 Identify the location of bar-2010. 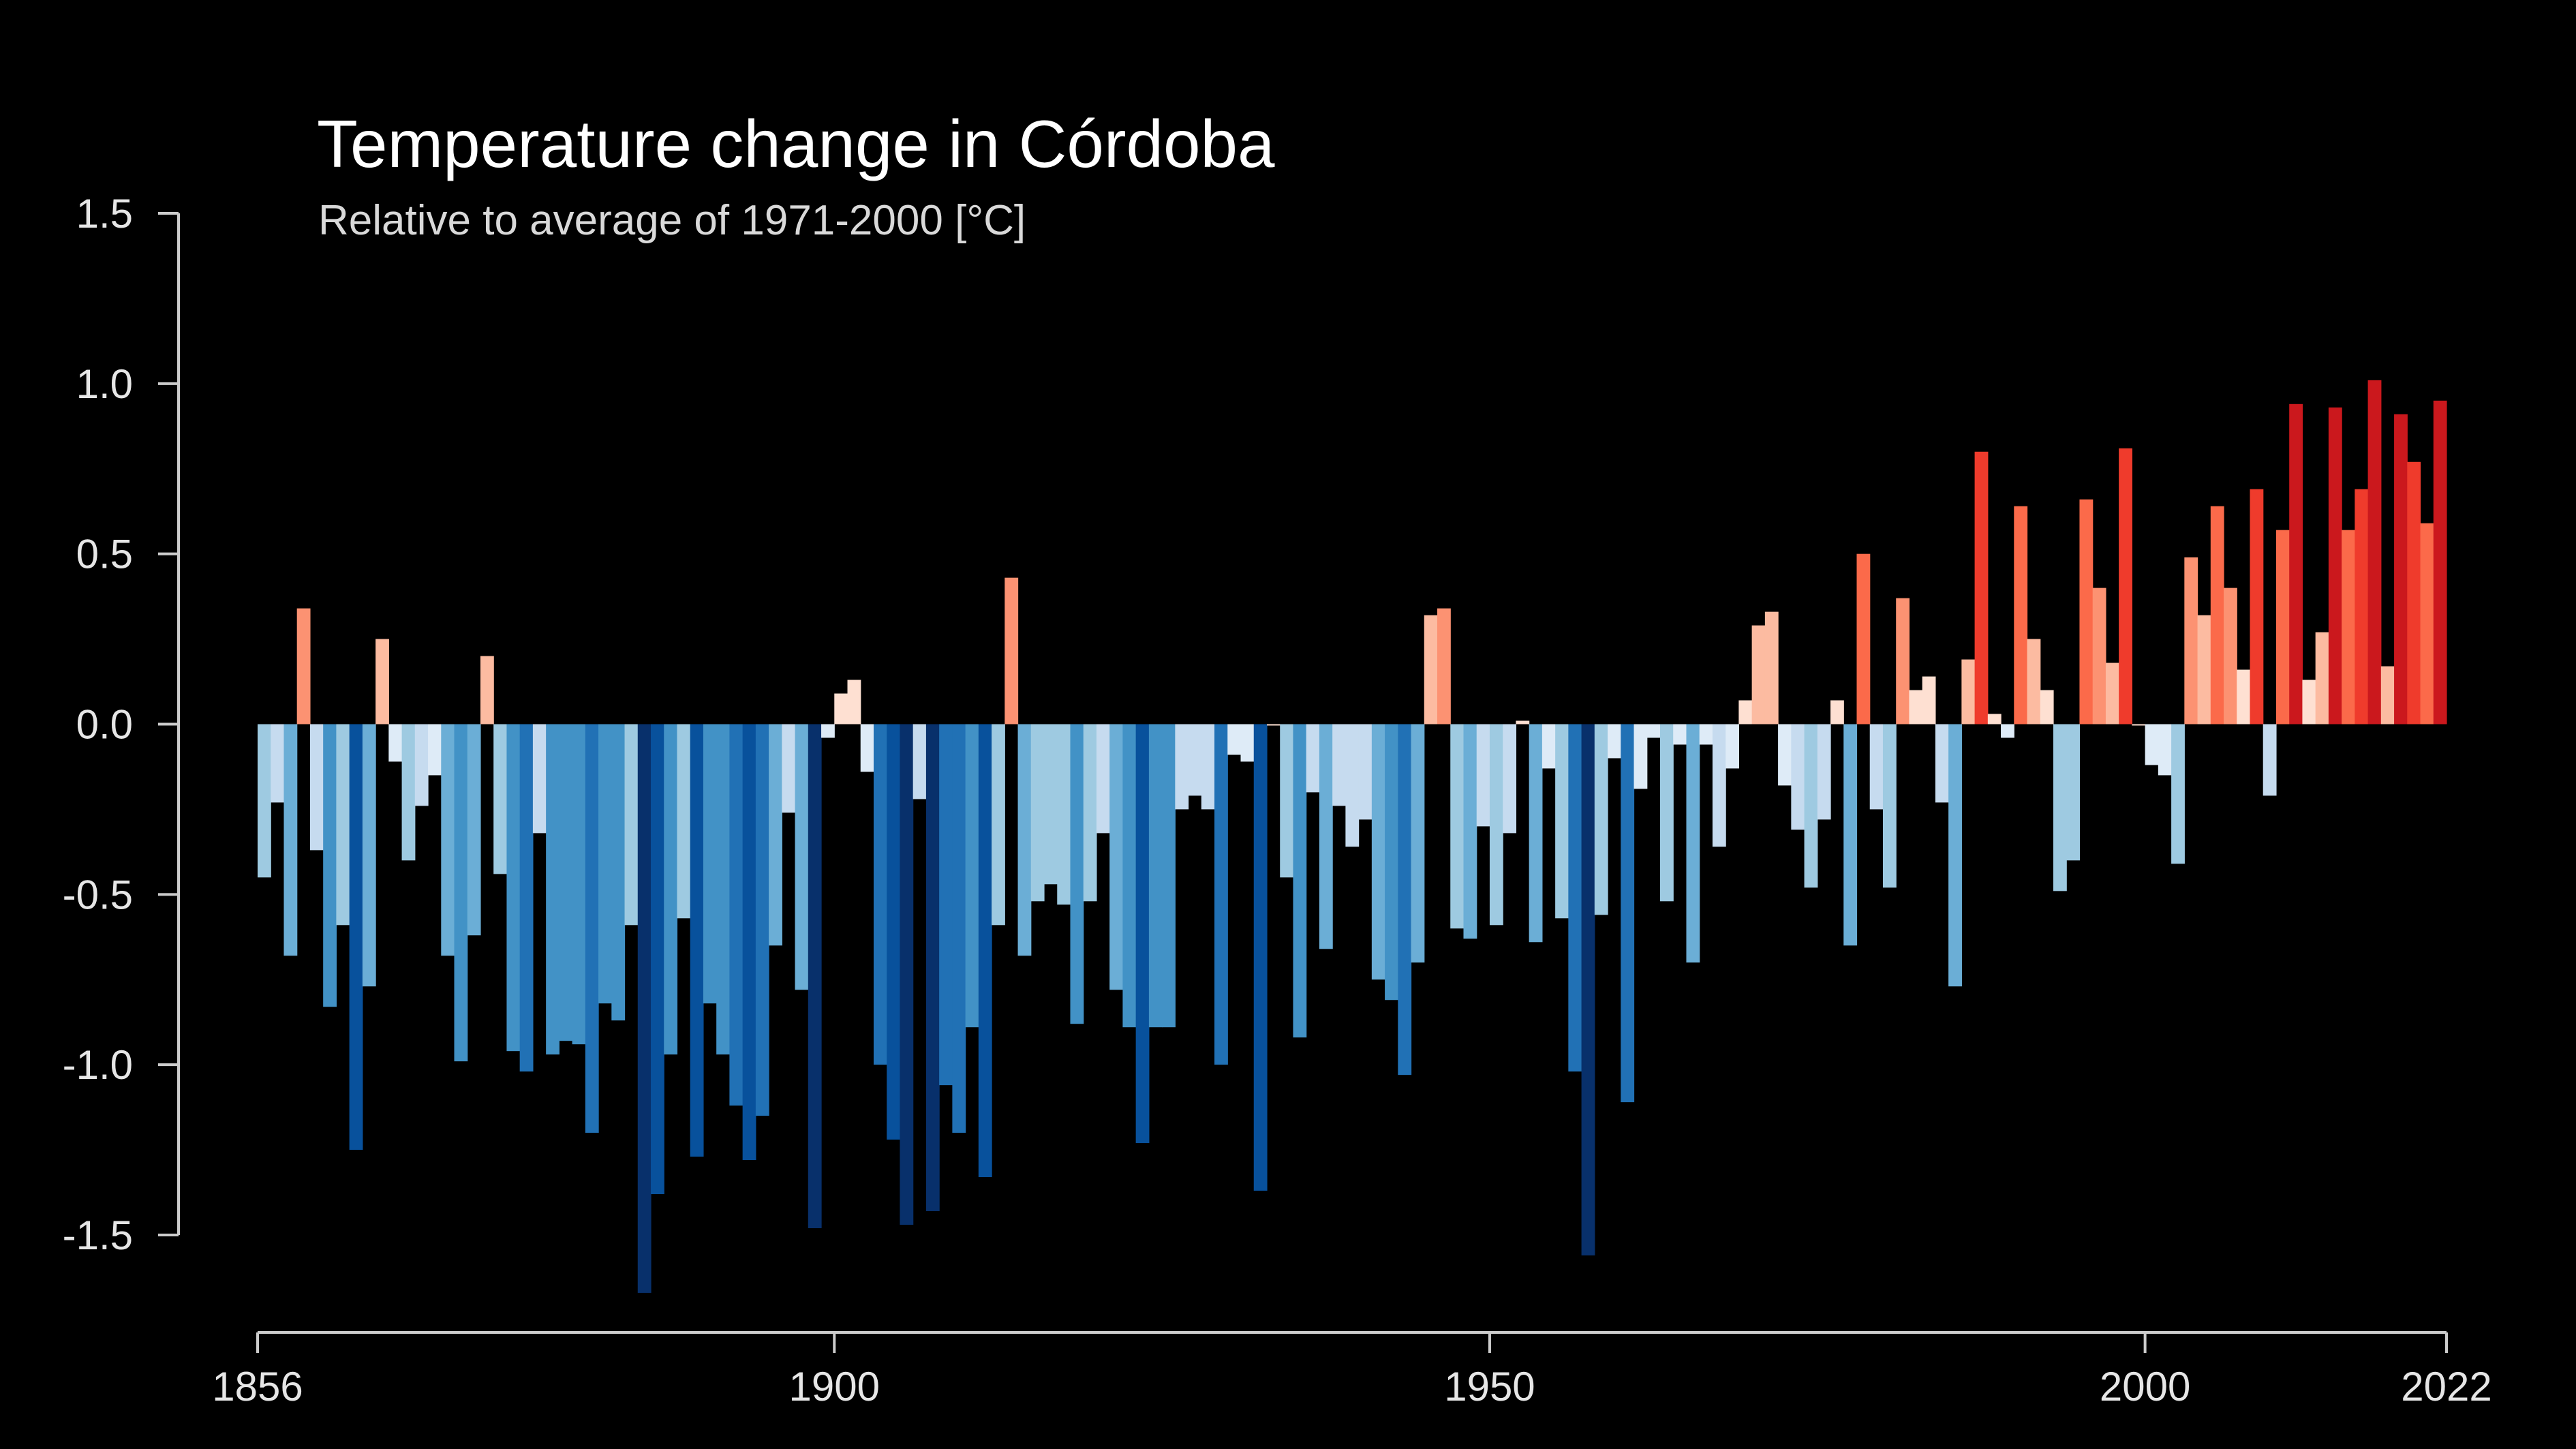
(2282, 627).